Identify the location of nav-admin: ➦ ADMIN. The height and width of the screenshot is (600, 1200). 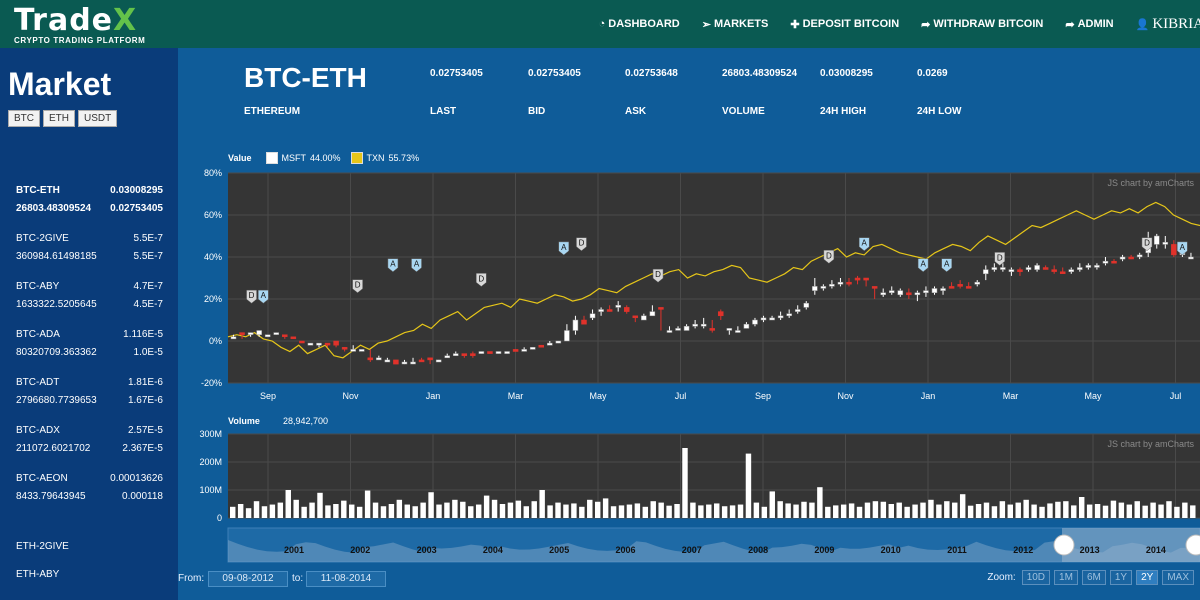
(1089, 24).